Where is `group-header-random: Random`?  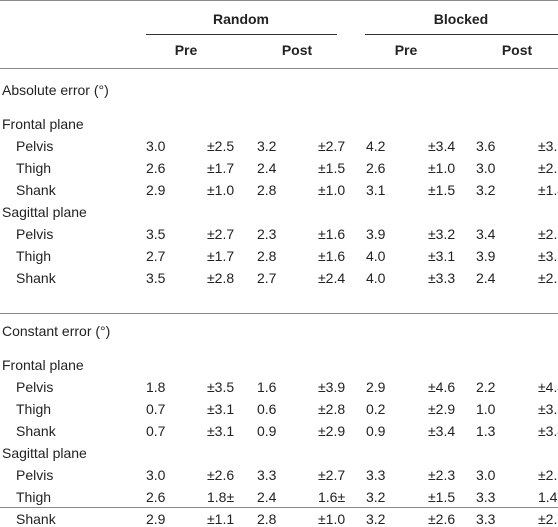
group-header-random: Random is located at coordinates (241, 19).